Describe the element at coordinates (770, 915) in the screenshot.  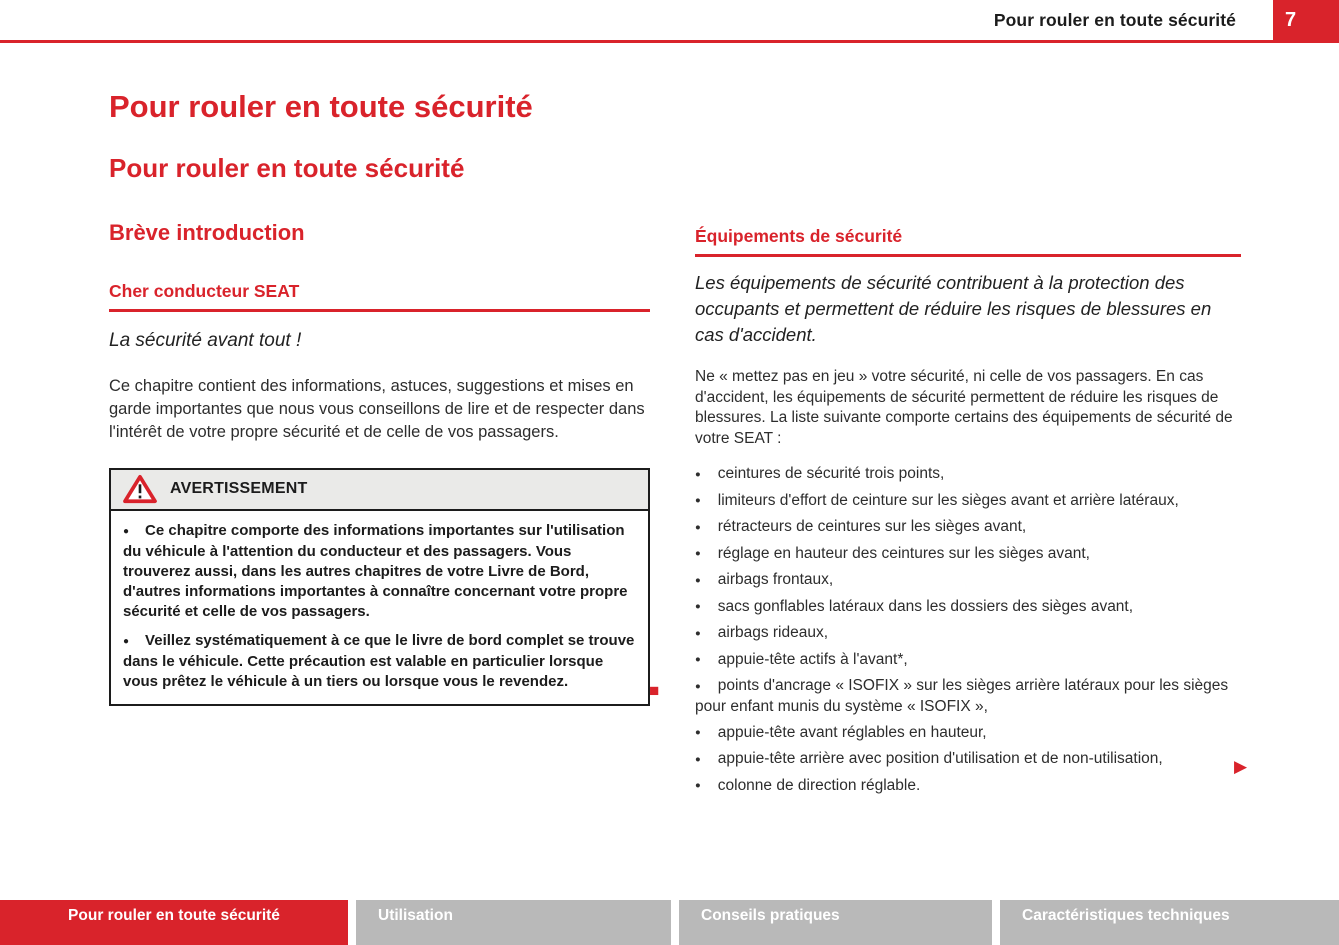
I see `footer-nav-tab-label: Conseils pratiques` at that location.